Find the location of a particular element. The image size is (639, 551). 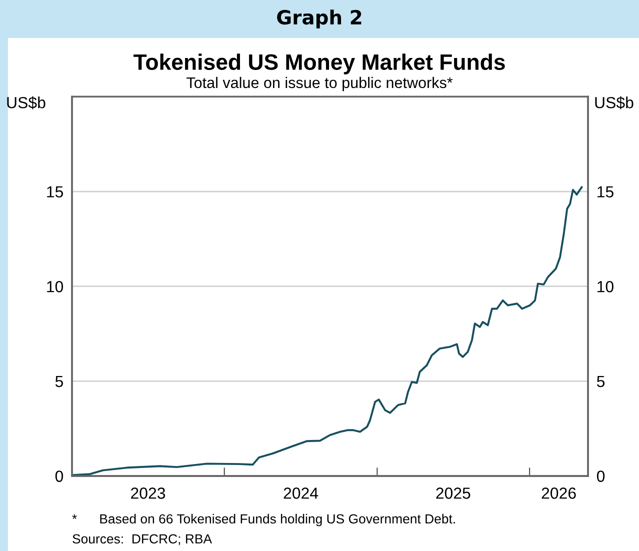

y-tick-label: 0 is located at coordinates (59, 476).